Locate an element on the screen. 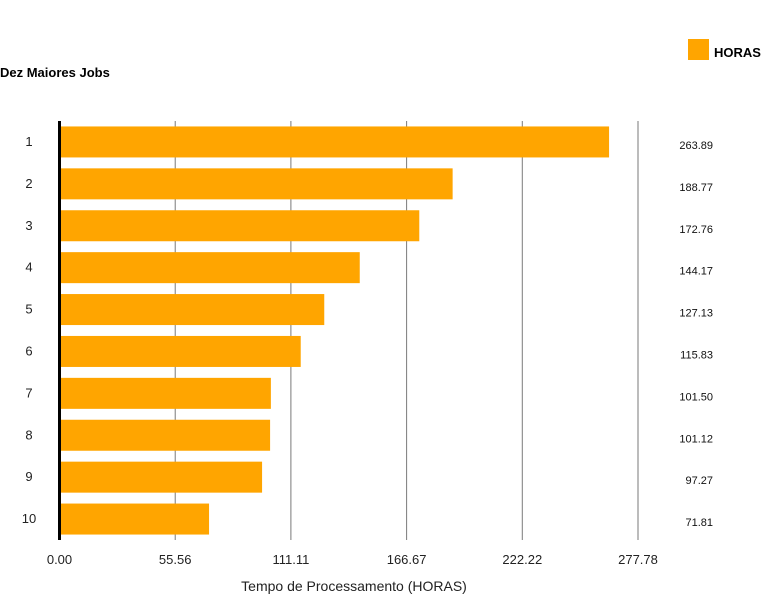 Image resolution: width=768 pixels, height=600 pixels. category-label: 10 is located at coordinates (29, 518).